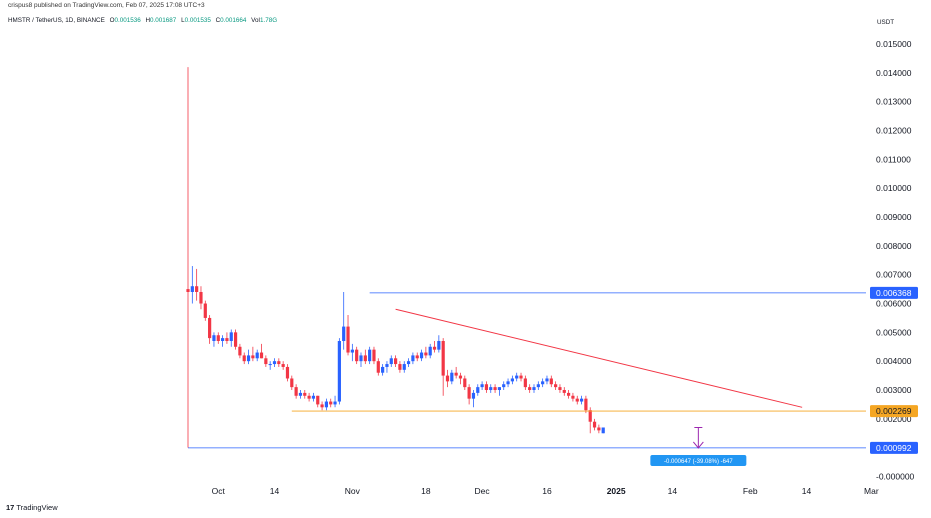 This screenshot has height=518, width=931. I want to click on time-tick: Dec, so click(483, 491).